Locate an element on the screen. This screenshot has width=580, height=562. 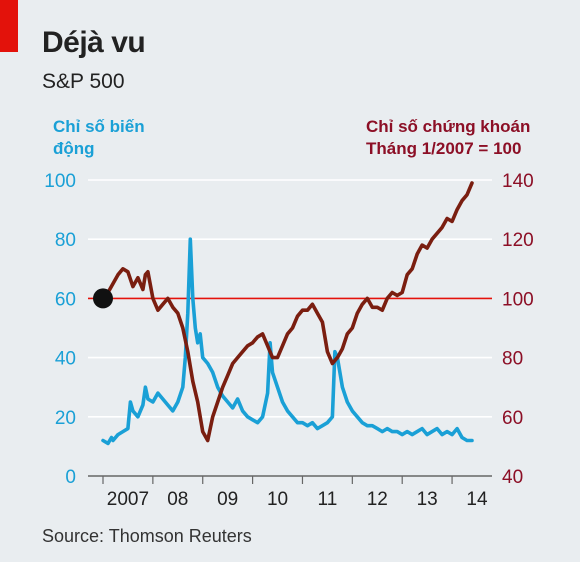
source-note: Source: Thomson Reuters is located at coordinates (147, 536).